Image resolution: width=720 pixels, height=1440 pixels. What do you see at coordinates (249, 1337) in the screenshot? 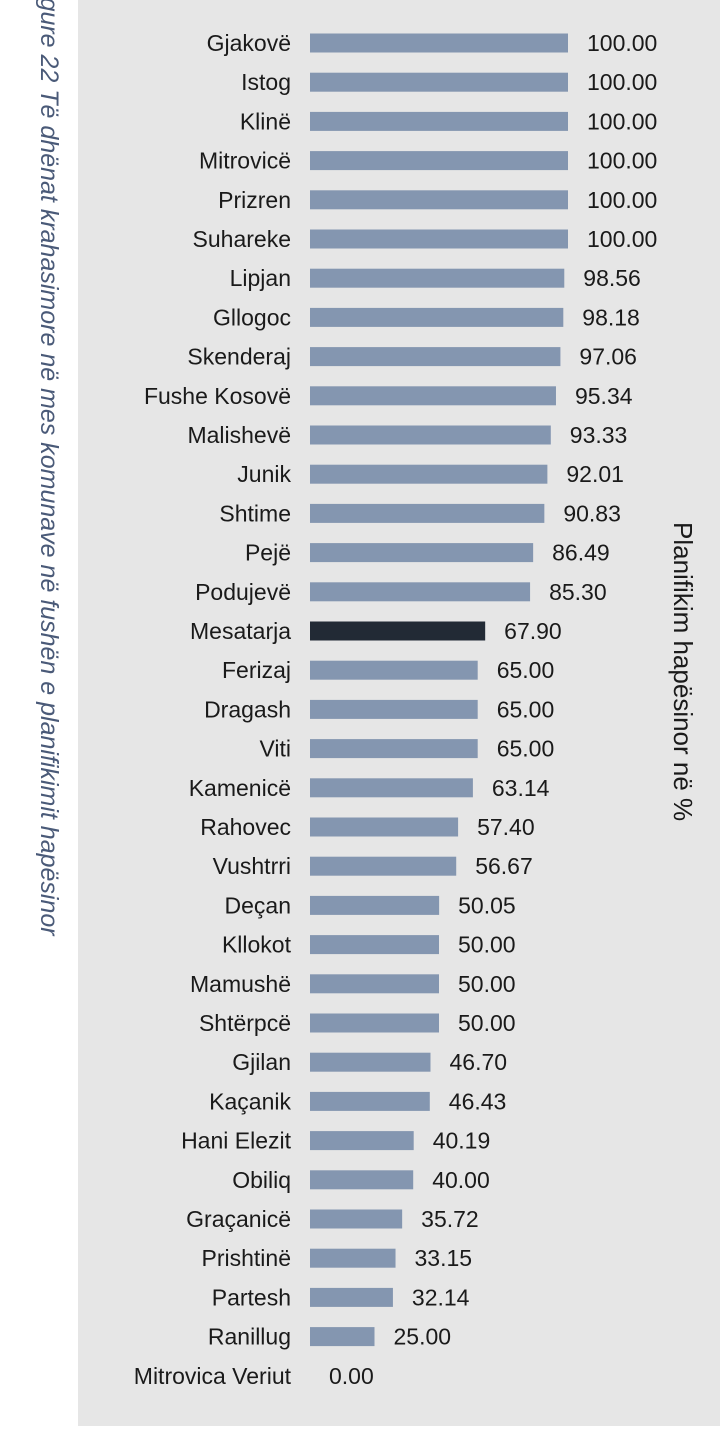
I see `category-label: Ranillug` at bounding box center [249, 1337].